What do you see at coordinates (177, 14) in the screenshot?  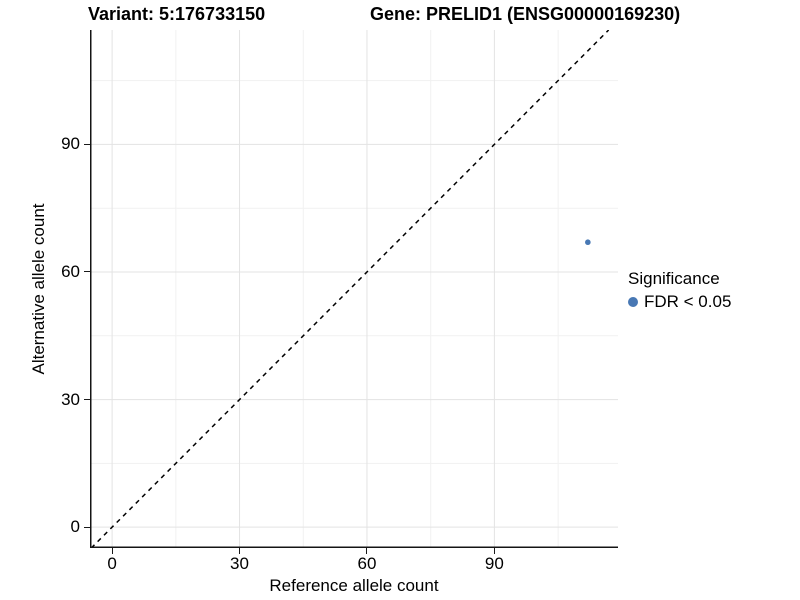 I see `chart-title-variant: Variant: 5:176733150` at bounding box center [177, 14].